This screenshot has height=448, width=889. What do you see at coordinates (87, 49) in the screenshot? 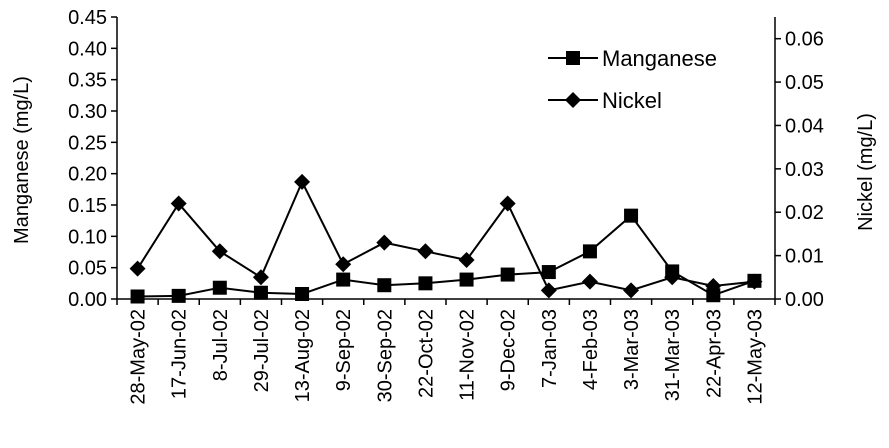
I see `left-tick-label: 0.40` at bounding box center [87, 49].